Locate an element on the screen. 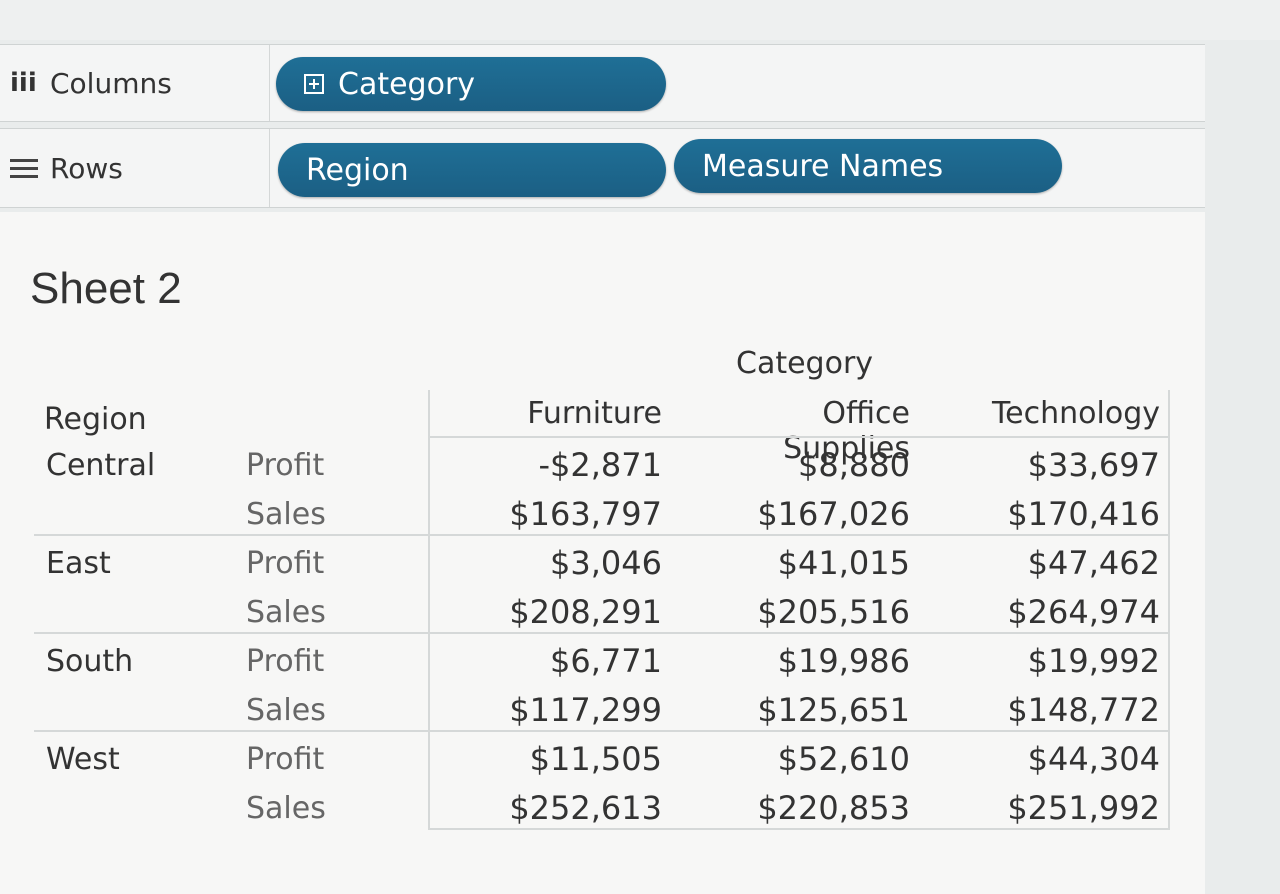  expand-plus-icon is located at coordinates (314, 84).